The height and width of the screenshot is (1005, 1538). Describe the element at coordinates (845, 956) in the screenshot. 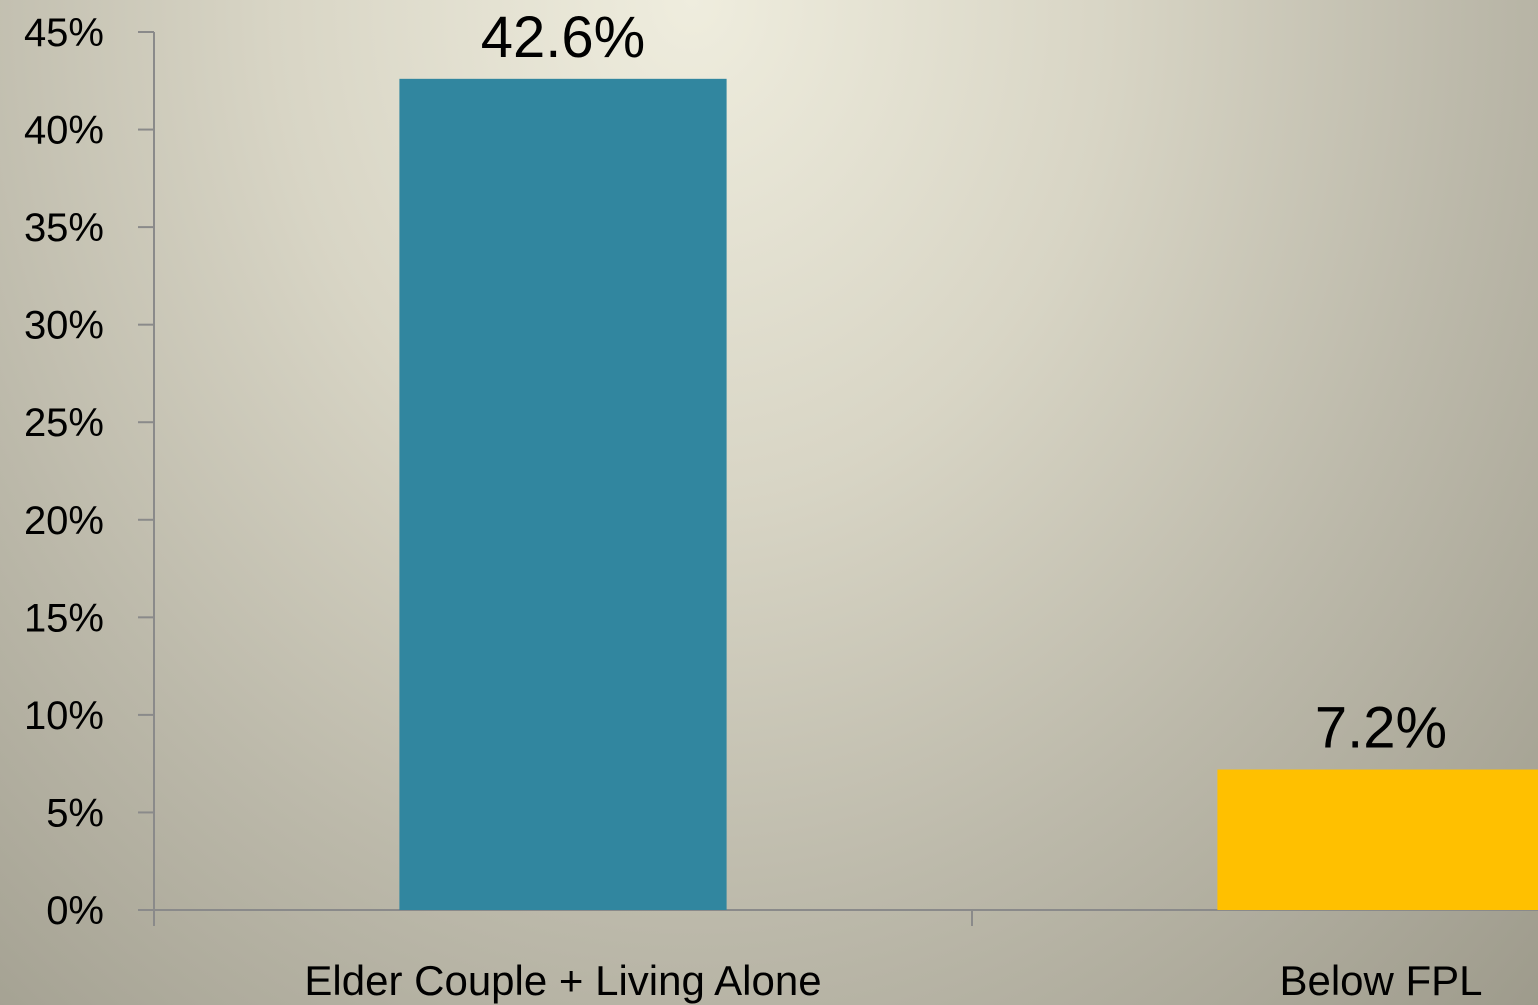

I see `x-axis: Elder Couple + Living Alone Below FPL` at that location.